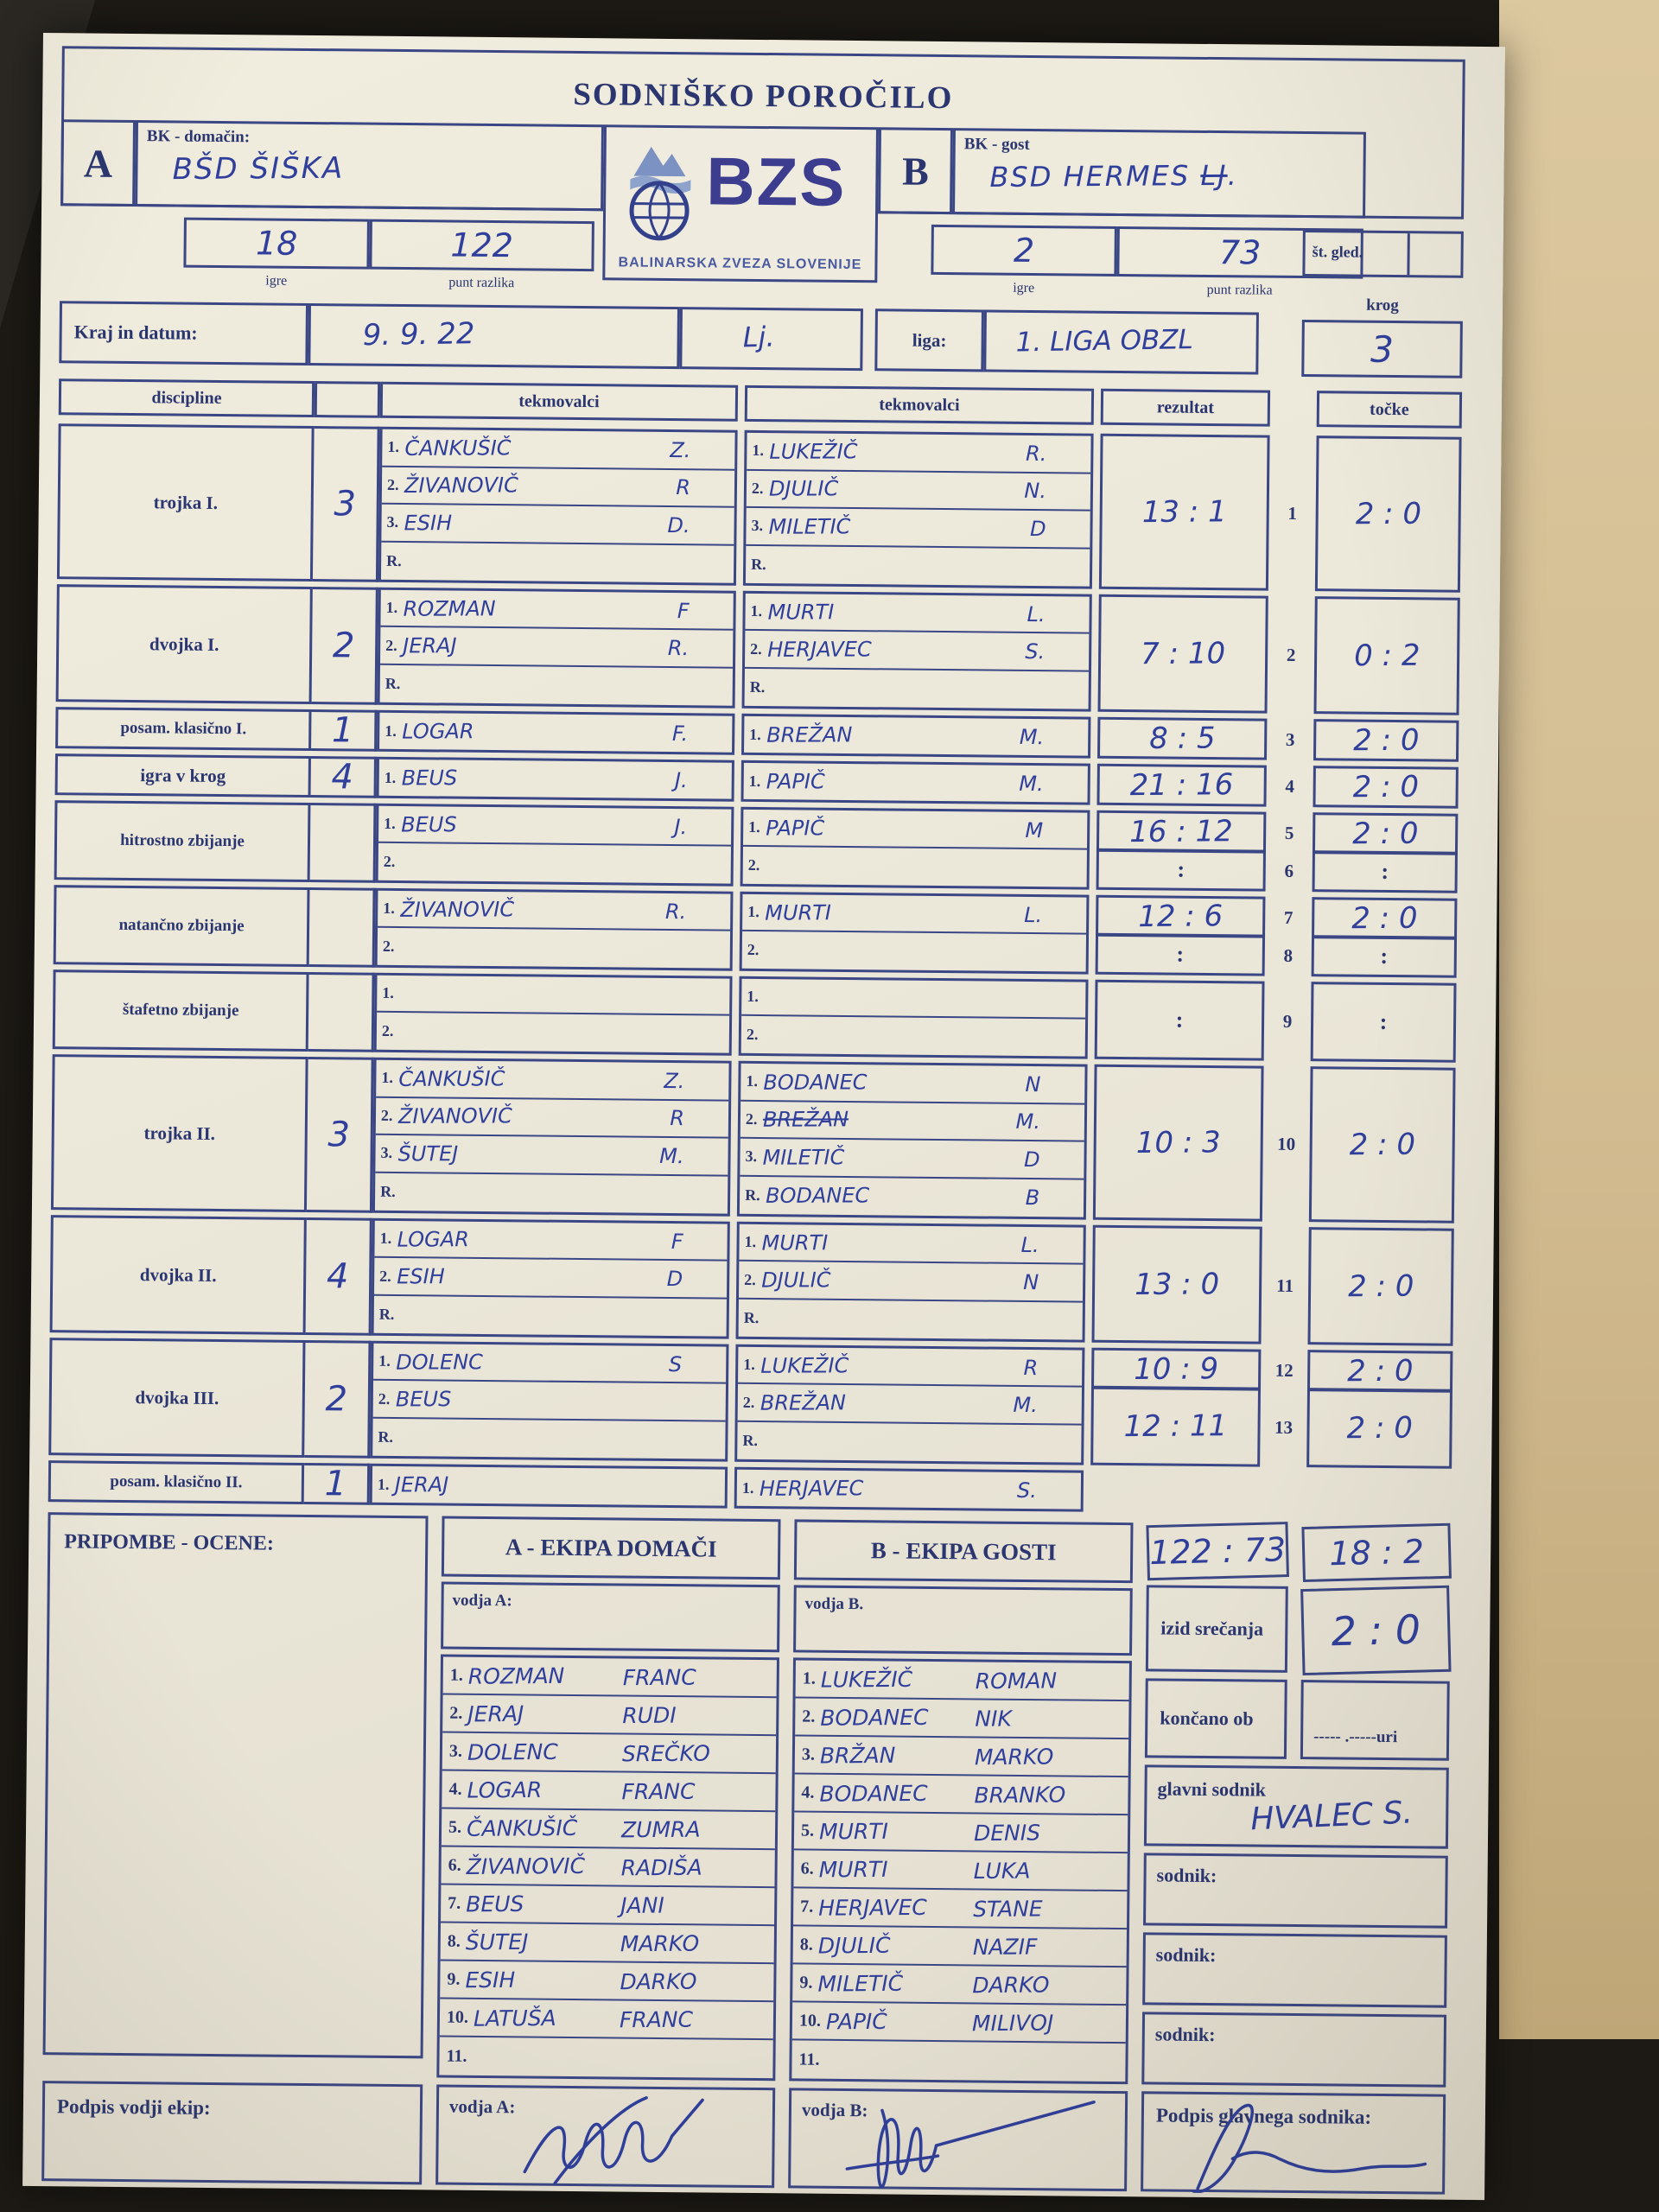  I want to click on roster-a-player-row: 8. ŠUTEJ MARKO, so click(607, 1944).